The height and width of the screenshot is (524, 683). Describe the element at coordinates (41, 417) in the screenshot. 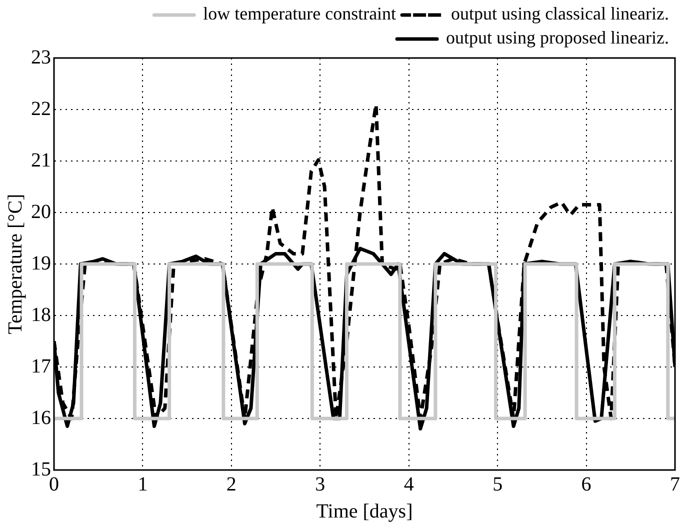

I see `y-tick-label: 16` at that location.